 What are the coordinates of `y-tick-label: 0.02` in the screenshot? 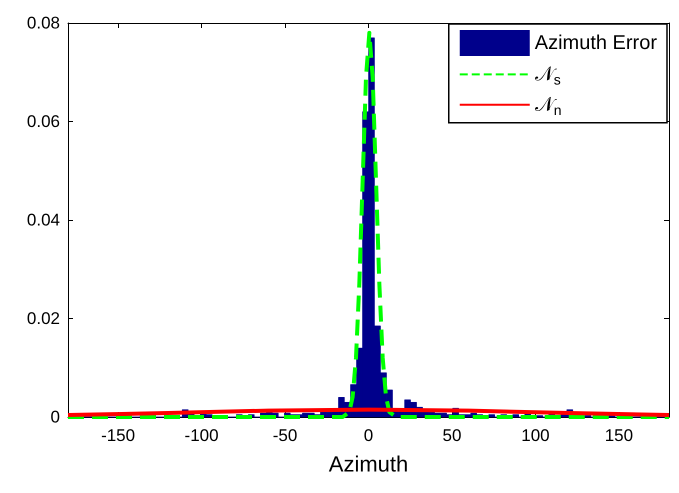 It's located at (43, 318).